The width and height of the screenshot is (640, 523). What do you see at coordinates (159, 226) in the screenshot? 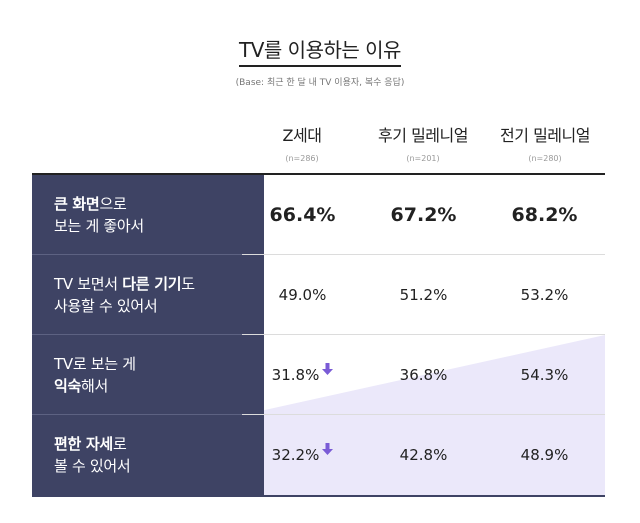
I see `row-label-line: 보는 게 좋아서` at bounding box center [159, 226].